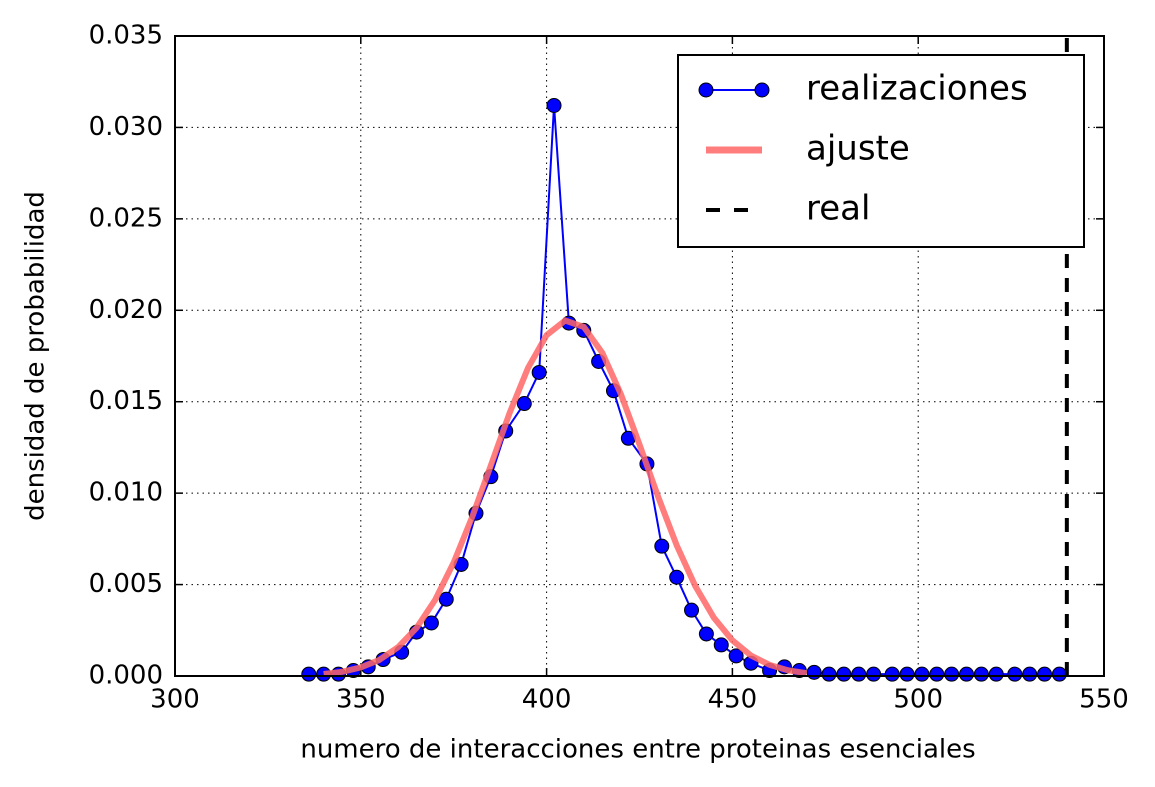  I want to click on x-tick-label: 550, so click(1104, 700).